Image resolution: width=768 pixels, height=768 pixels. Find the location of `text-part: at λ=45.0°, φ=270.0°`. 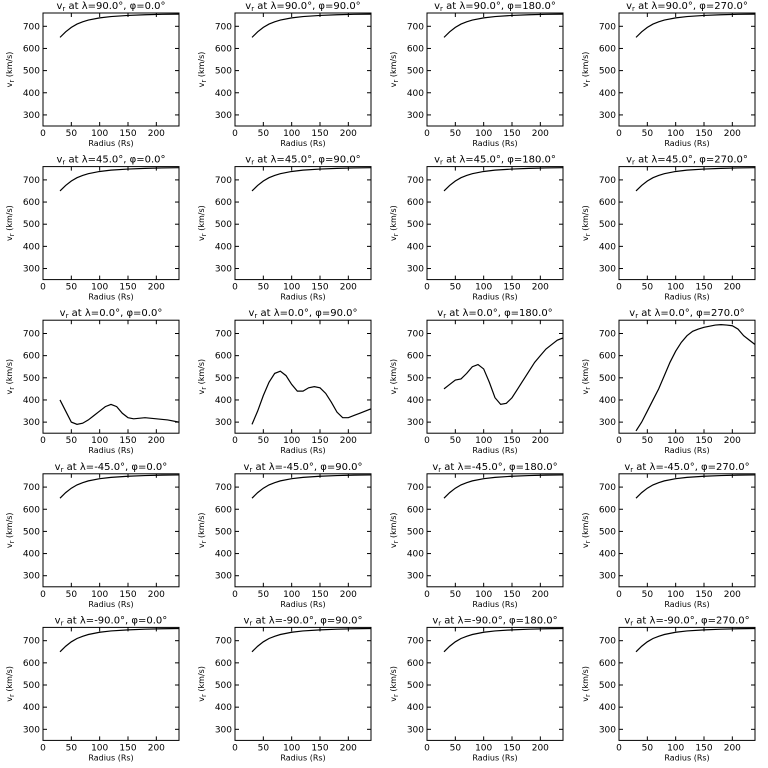

text-part: at λ=45.0°, φ=270.0° is located at coordinates (691, 160).